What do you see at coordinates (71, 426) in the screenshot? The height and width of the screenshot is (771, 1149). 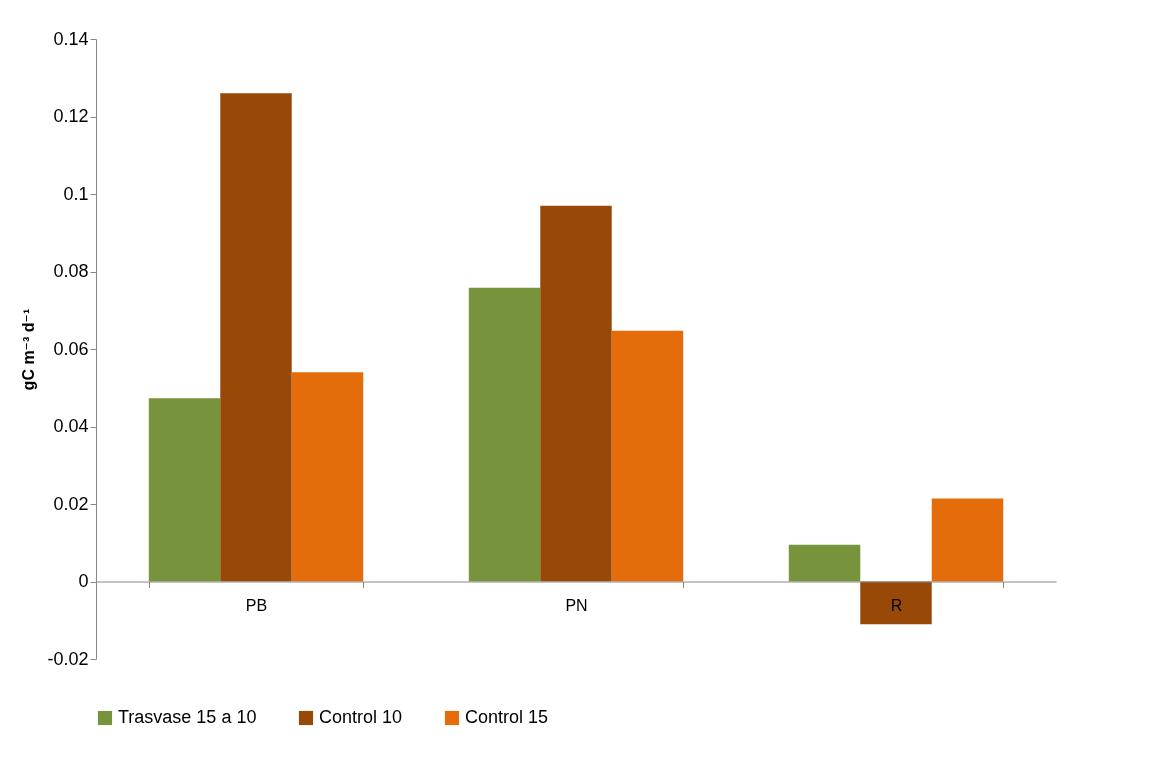 I see `y-tick-label: 0.04` at bounding box center [71, 426].